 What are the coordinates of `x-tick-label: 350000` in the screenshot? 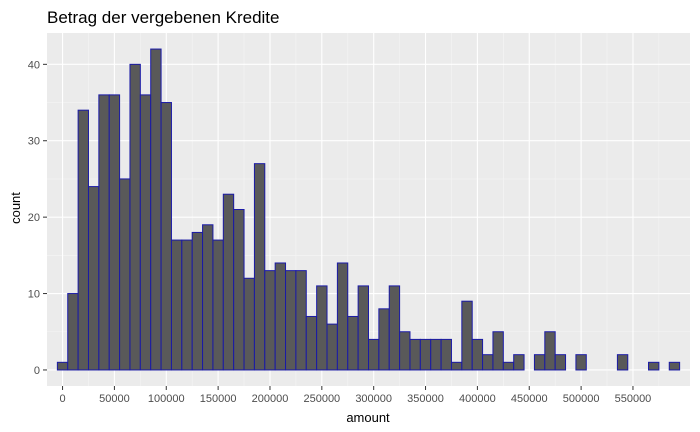 It's located at (425, 399).